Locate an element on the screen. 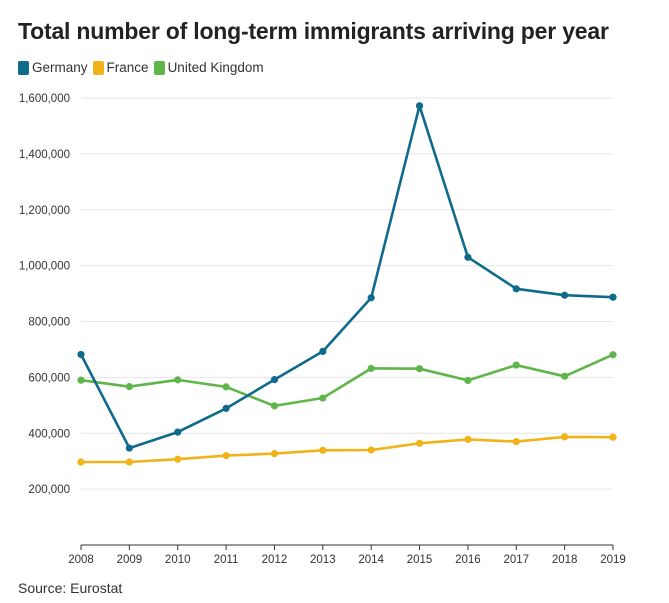 The width and height of the screenshot is (669, 603). x-tick-label: 2012 is located at coordinates (275, 560).